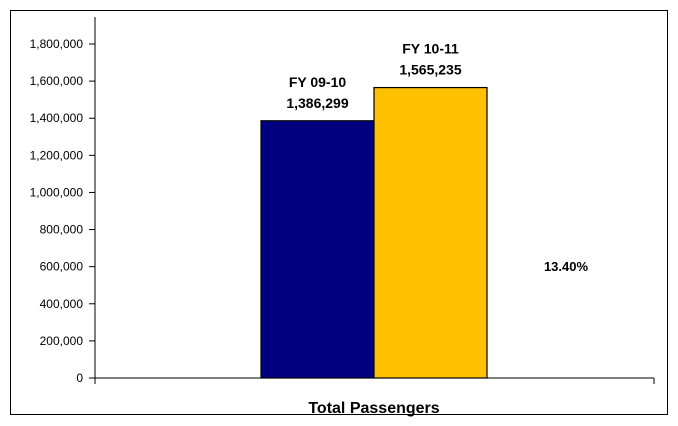 The height and width of the screenshot is (426, 678). I want to click on percent-change-annotation: 13.40%, so click(566, 266).